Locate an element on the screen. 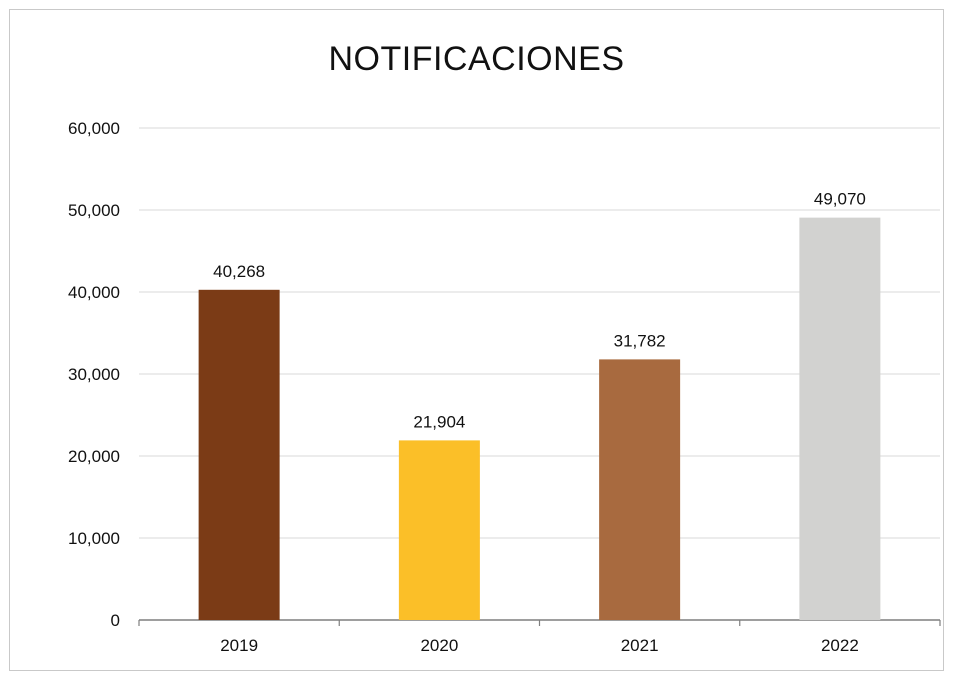 The width and height of the screenshot is (953, 680). x-tick-label-2022: 2022 is located at coordinates (840, 645).